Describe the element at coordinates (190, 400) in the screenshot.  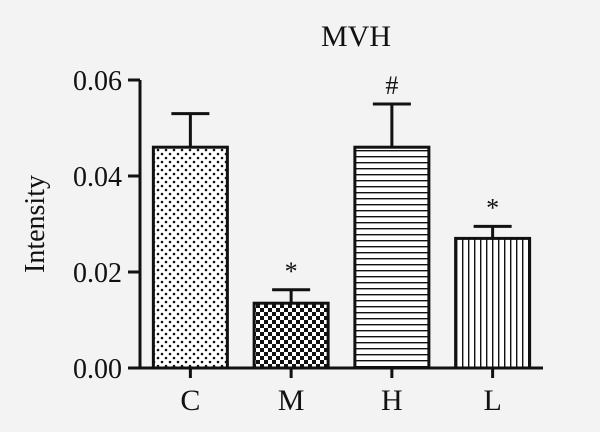
I see `x-tick-label: C` at that location.